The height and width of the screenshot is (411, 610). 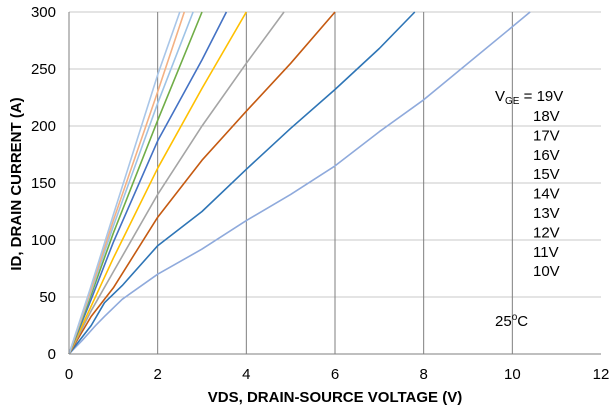 What do you see at coordinates (16, 183) in the screenshot?
I see `y-axis-title: ID, DRAIN CURRENT (A)` at bounding box center [16, 183].